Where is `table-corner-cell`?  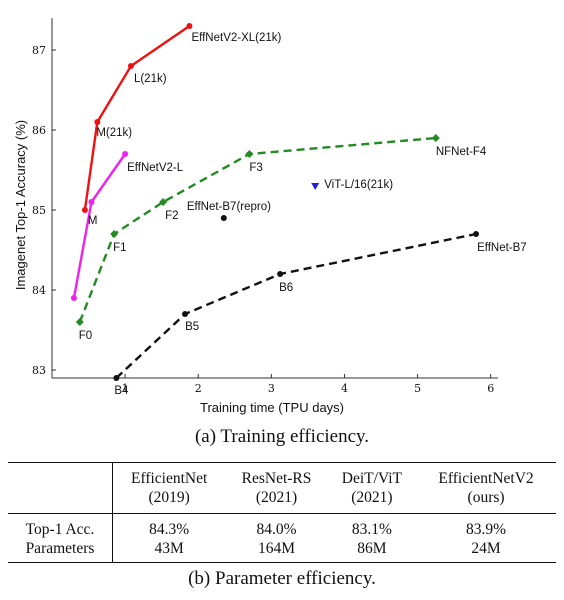
table-corner-cell is located at coordinates (60, 488).